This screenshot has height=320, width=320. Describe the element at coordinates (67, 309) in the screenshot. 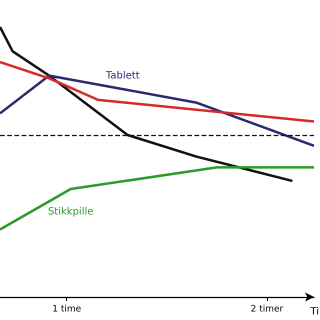

I see `x-tick-label: 1 time` at that location.